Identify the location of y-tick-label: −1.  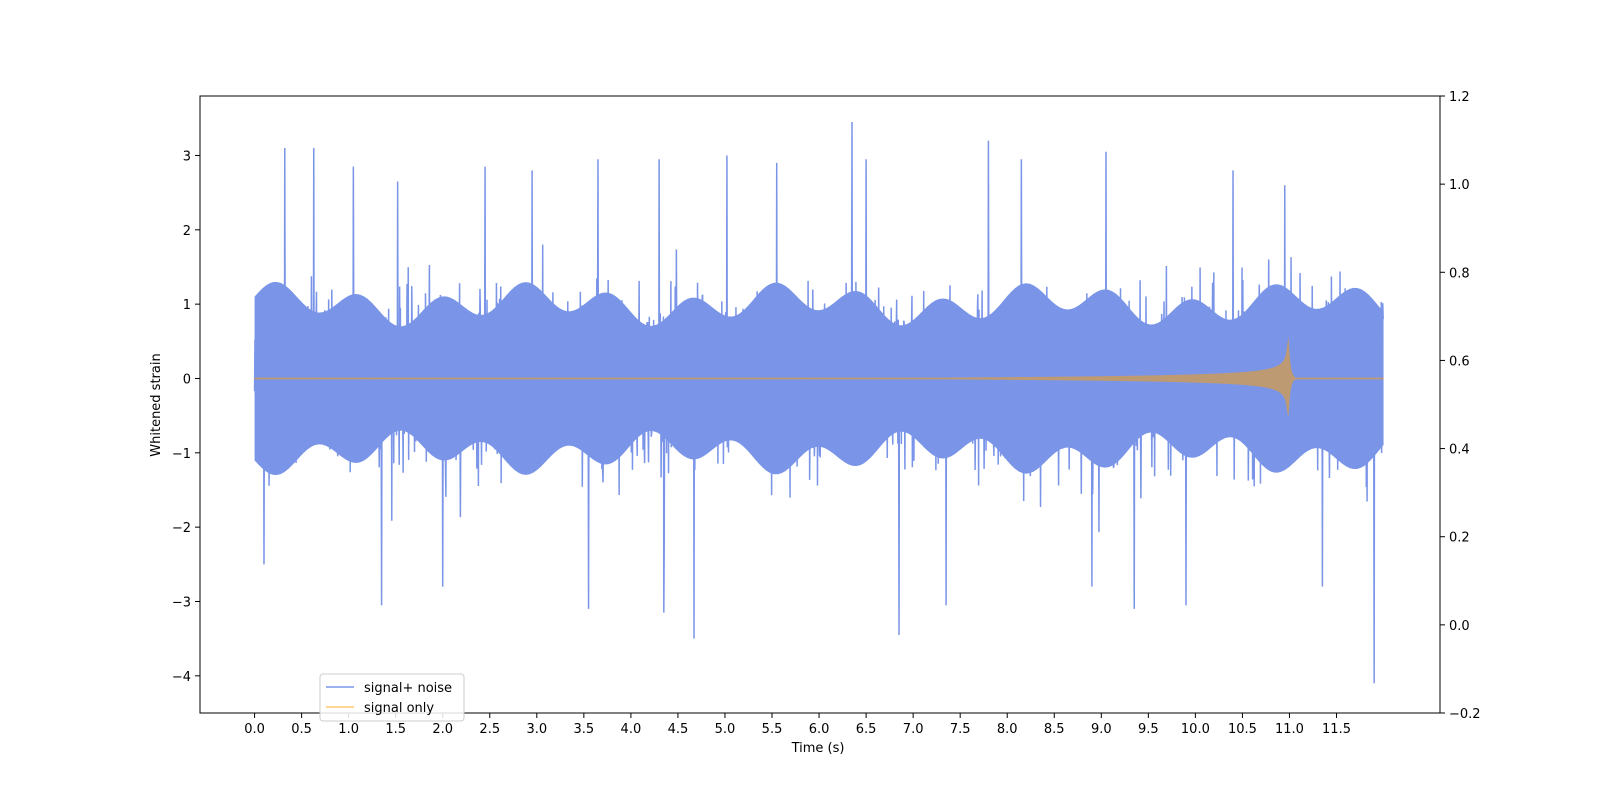
(181, 454).